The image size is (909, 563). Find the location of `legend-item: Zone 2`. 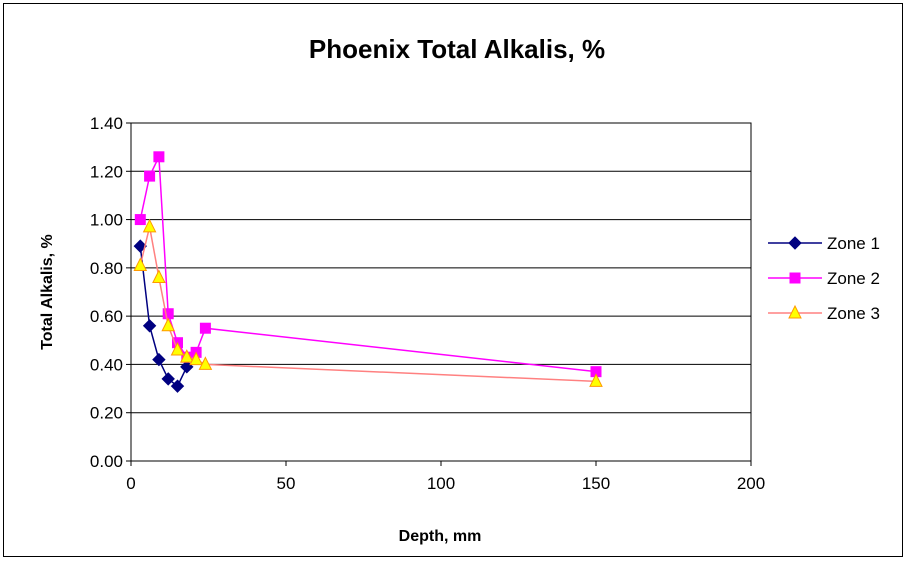

legend-item: Zone 2 is located at coordinates (824, 278).